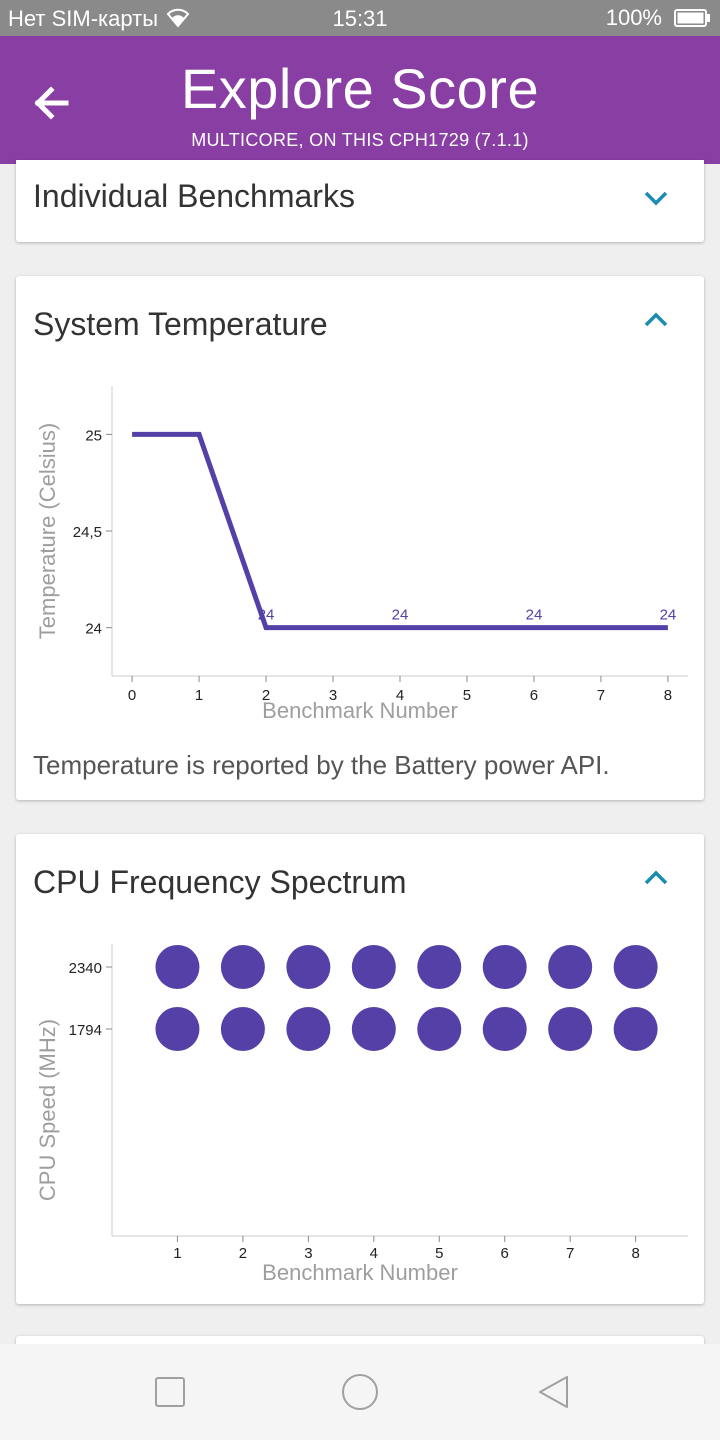 This screenshot has width=720, height=1440. What do you see at coordinates (170, 1392) in the screenshot?
I see `recent-apps-icon` at bounding box center [170, 1392].